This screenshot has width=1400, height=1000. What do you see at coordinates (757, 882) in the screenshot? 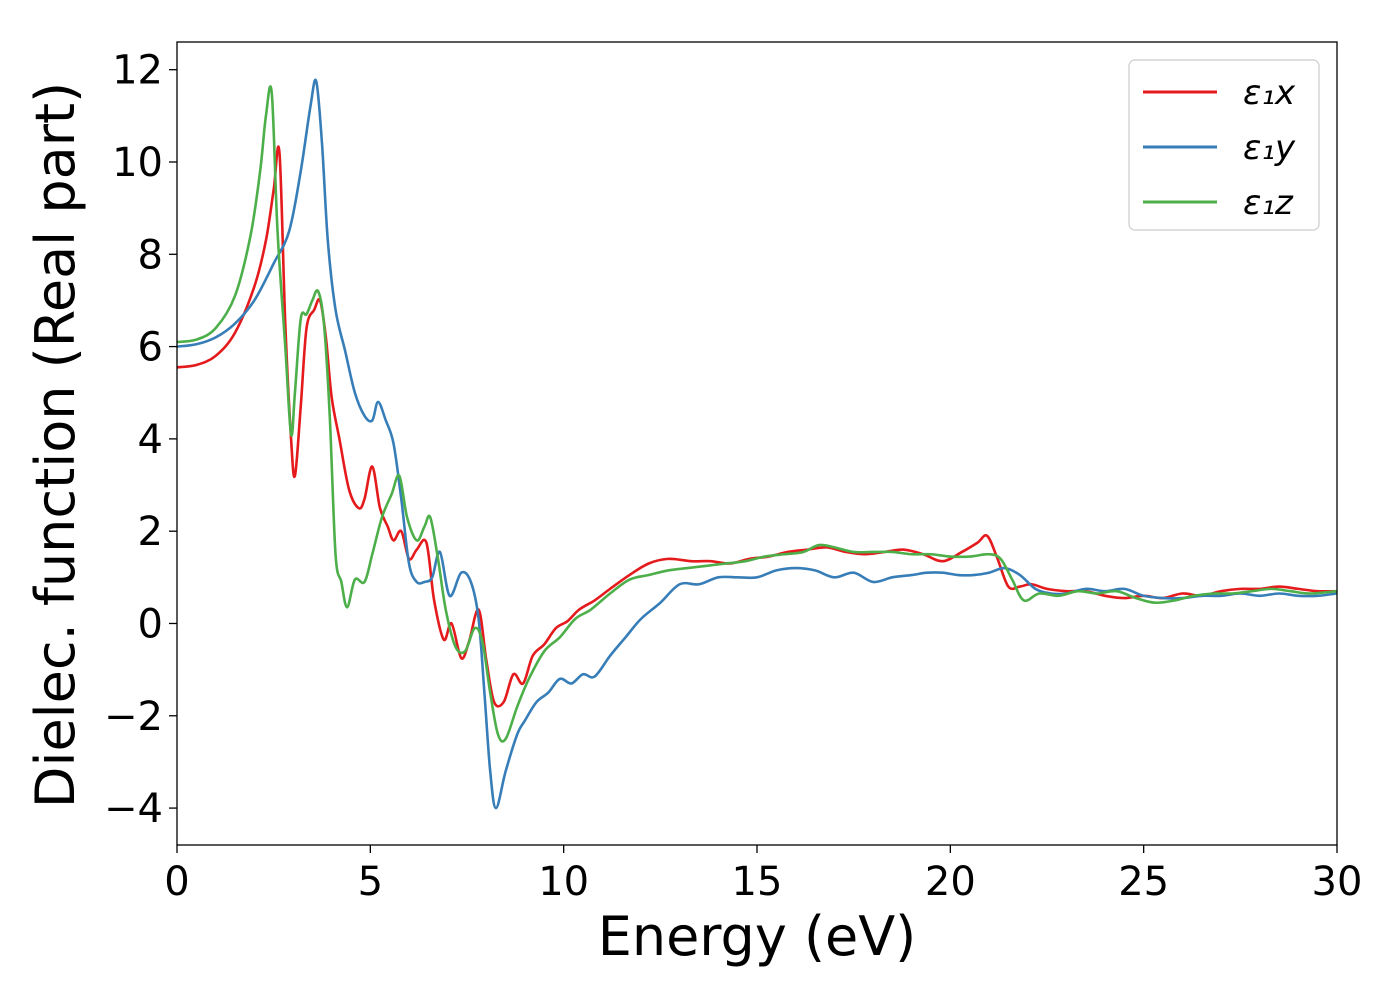
I see `x-tick-label: 15` at bounding box center [757, 882].